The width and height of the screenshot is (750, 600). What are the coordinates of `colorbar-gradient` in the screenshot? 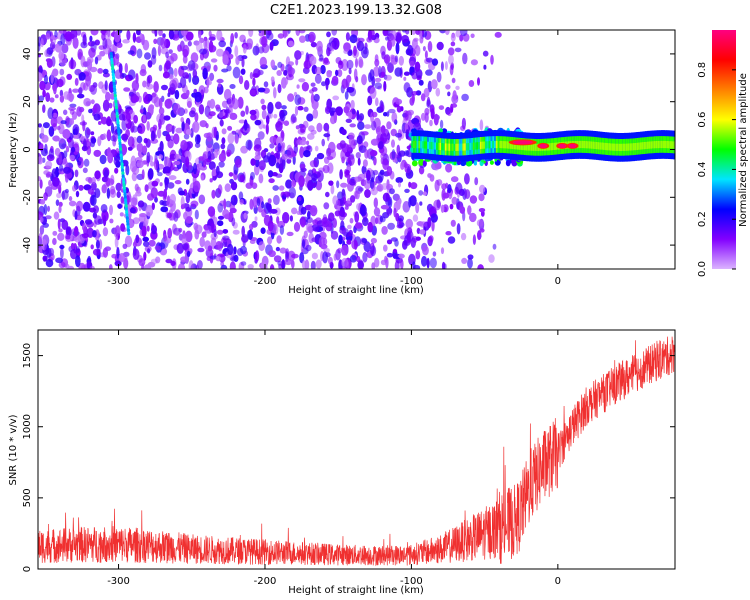 It's located at (724, 149).